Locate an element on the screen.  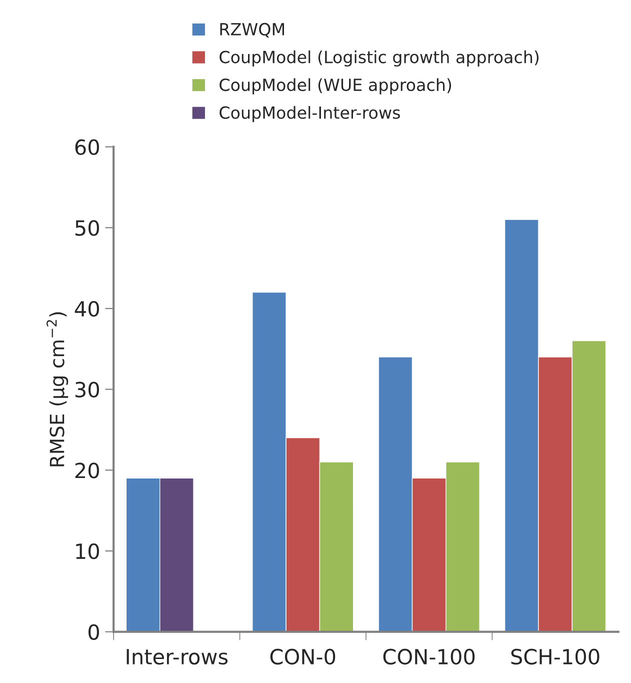
x-tick-label: SCH-100 is located at coordinates (555, 656).